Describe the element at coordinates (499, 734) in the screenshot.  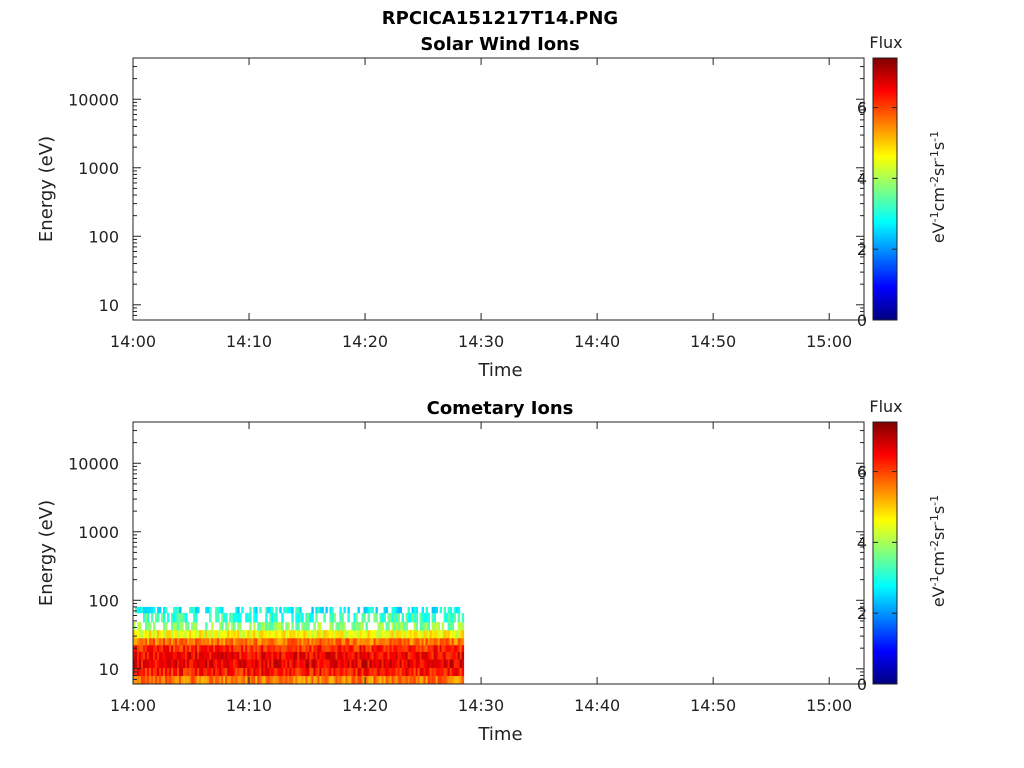
I see `x-axis-label: Time` at that location.